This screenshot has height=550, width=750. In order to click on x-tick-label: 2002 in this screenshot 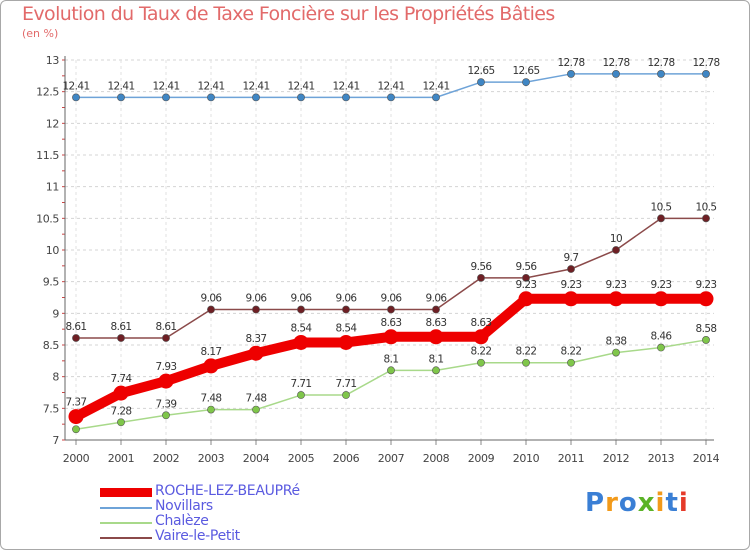, I will do `click(166, 458)`.